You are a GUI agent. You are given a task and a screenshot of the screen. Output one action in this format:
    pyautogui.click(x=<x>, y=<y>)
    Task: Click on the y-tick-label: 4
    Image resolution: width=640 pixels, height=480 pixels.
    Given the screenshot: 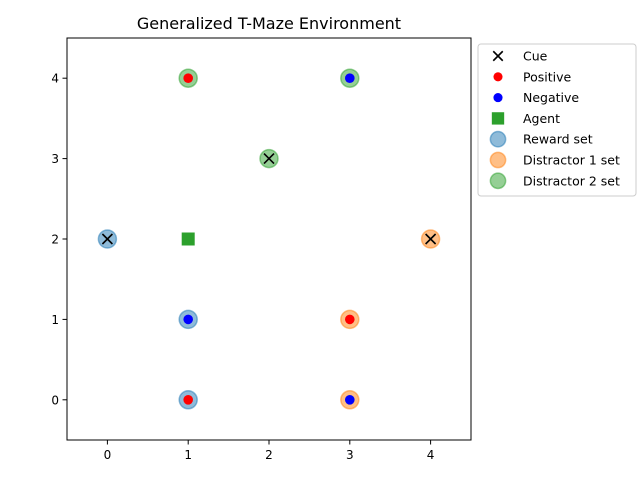 What is the action you would take?
    pyautogui.click(x=55, y=79)
    